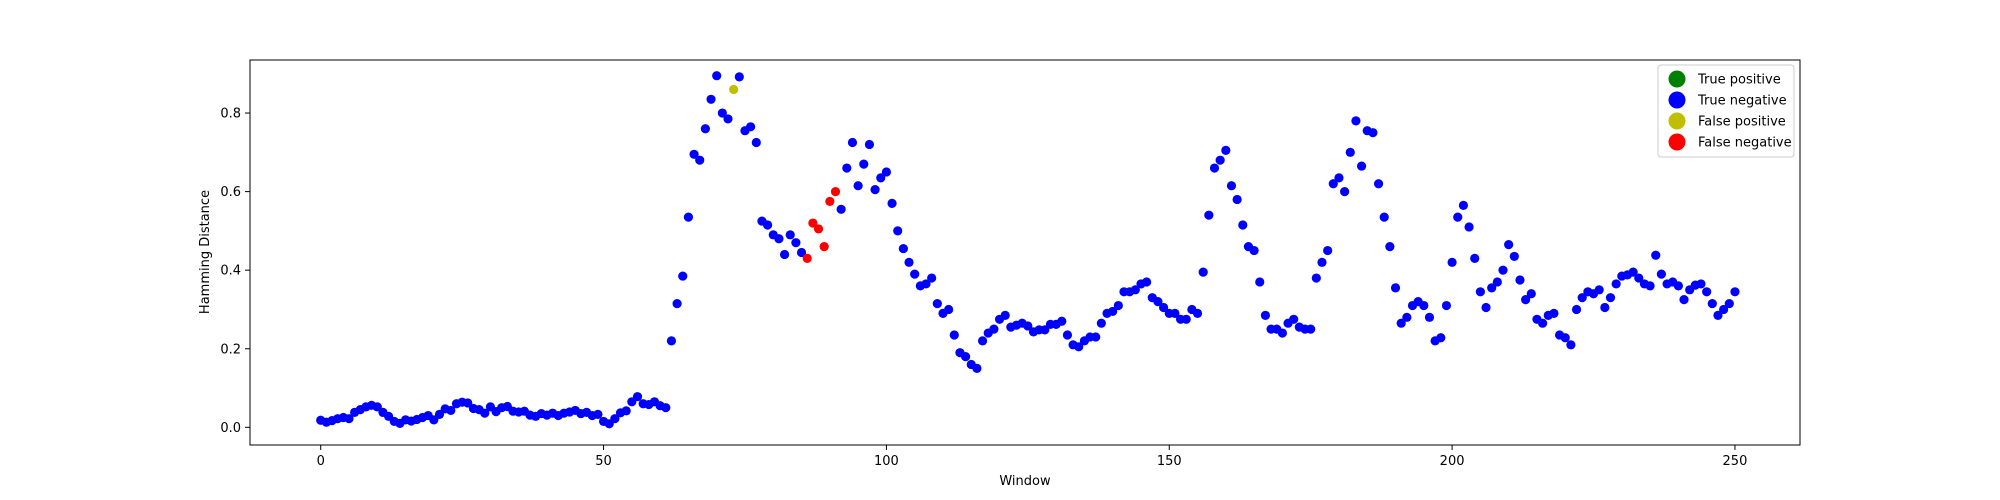 The width and height of the screenshot is (2000, 500). I want to click on legend-label: True negative, so click(1742, 101).